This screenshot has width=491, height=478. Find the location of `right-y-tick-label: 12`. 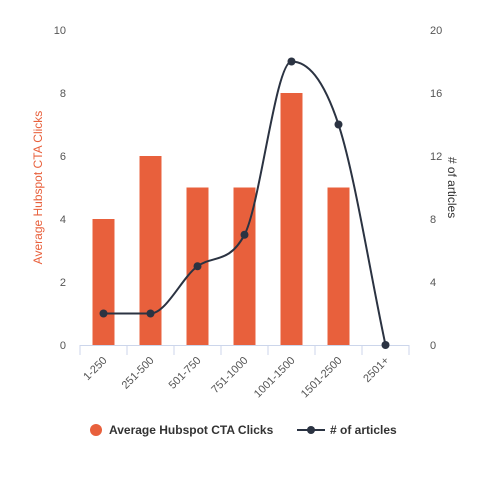

right-y-tick-label: 12 is located at coordinates (436, 157).